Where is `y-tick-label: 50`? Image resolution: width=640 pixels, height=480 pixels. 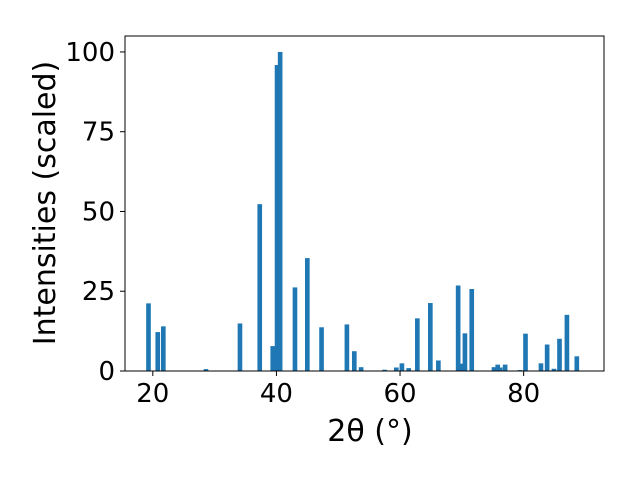 y-tick-label: 50 is located at coordinates (98, 212).